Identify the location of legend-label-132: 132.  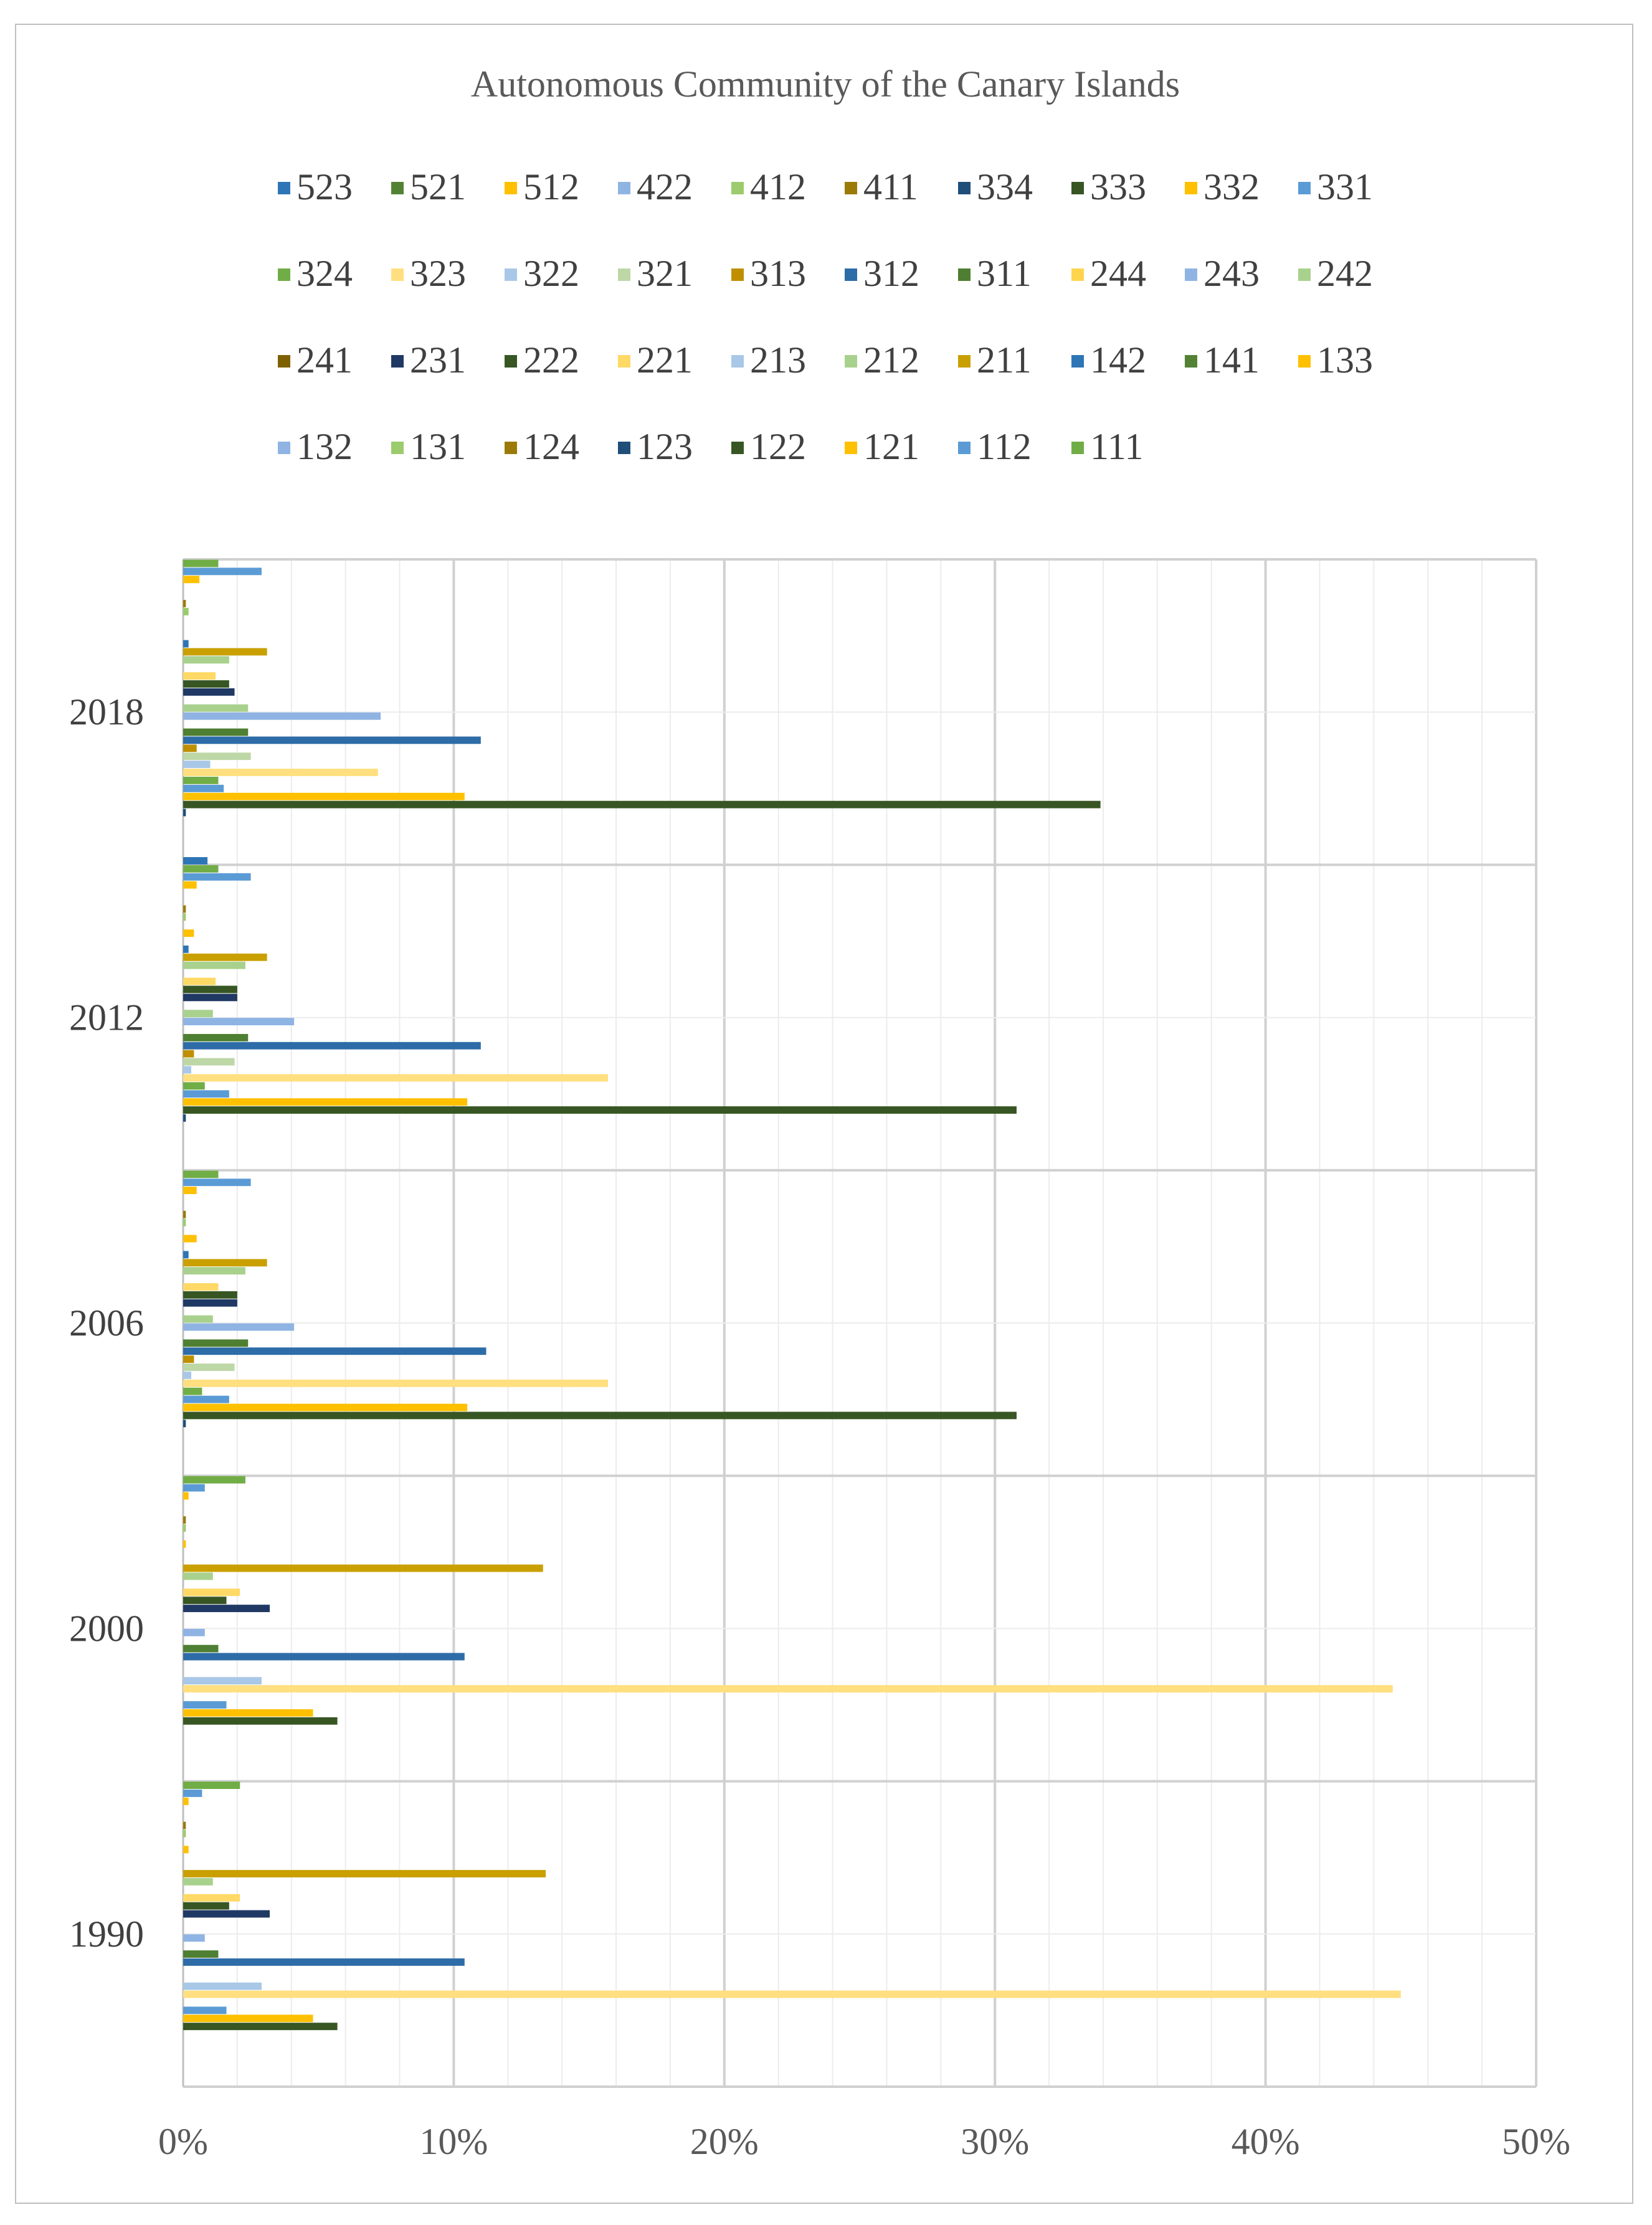
(325, 446).